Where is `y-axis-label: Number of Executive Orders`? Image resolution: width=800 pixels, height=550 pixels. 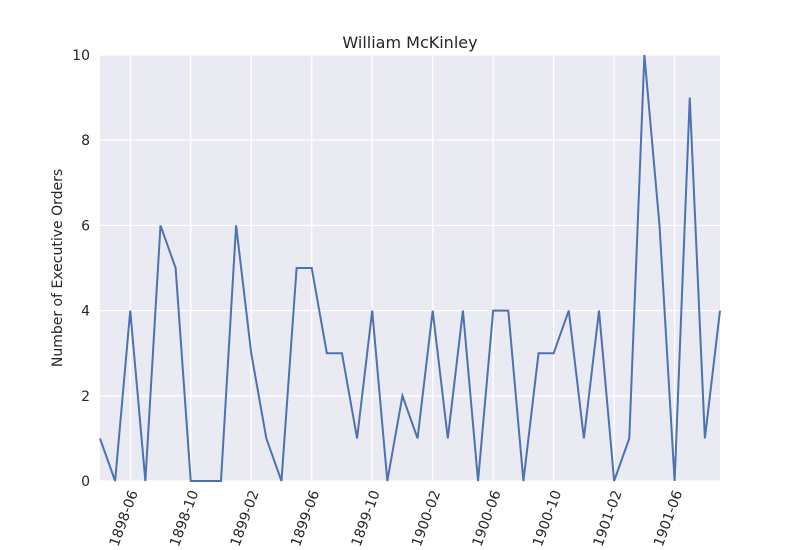 y-axis-label: Number of Executive Orders is located at coordinates (58, 268).